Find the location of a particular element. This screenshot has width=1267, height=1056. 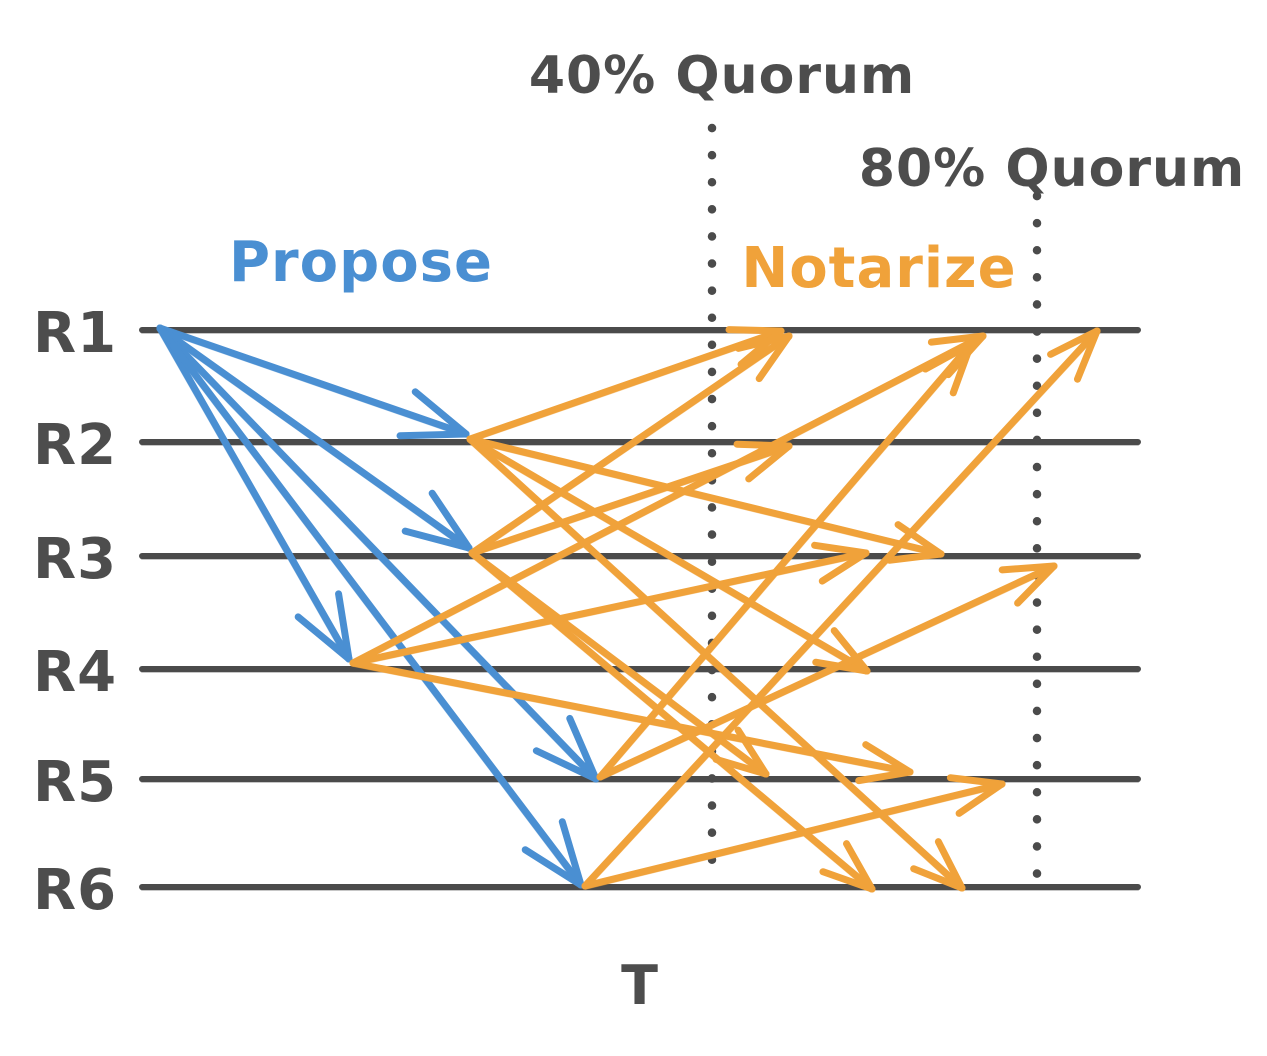

replica-label-R6: R6 is located at coordinates (75, 890).